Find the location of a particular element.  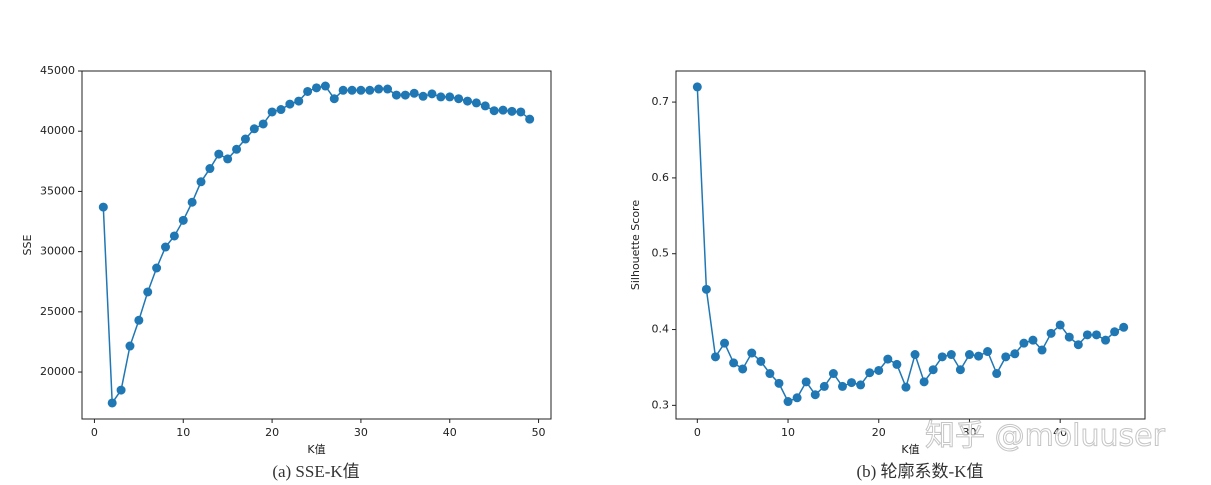

y-tick-label: 45000 is located at coordinates (57, 70).